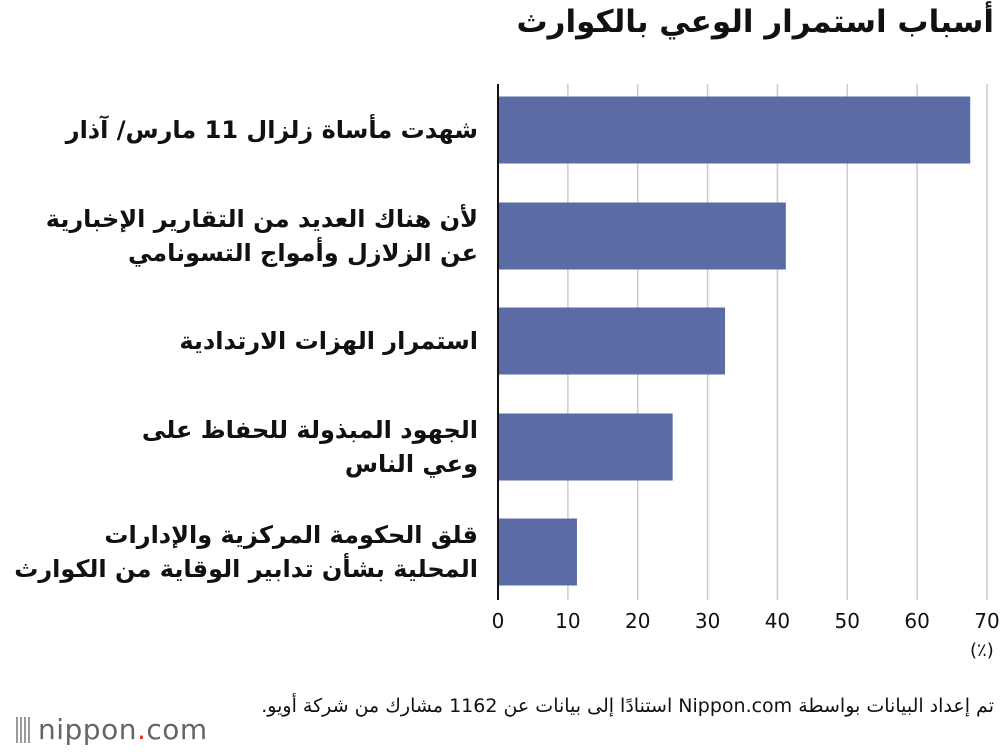 This screenshot has height=756, width=1000. I want to click on x-tick-label: 50, so click(847, 621).